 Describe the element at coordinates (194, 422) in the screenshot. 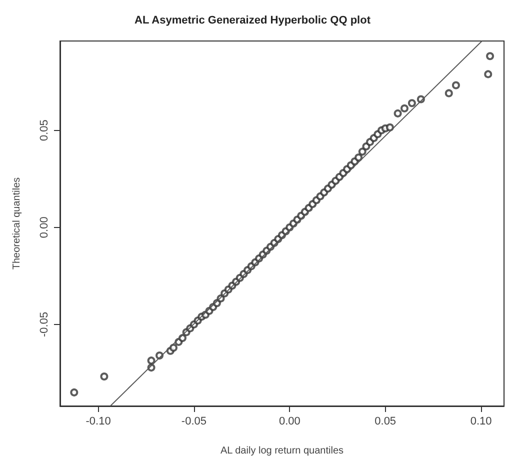

I see `x-tick-label: -0.05` at that location.